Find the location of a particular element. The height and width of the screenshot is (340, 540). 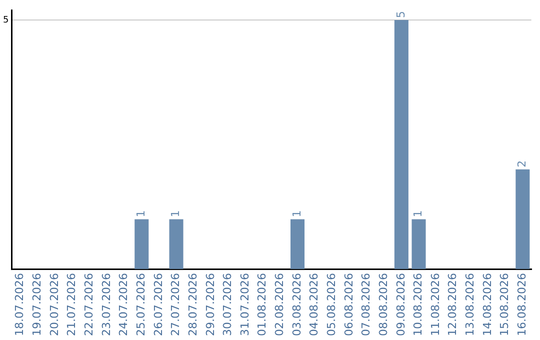

x-tick-label: 27.07.2026 is located at coordinates (175, 304).